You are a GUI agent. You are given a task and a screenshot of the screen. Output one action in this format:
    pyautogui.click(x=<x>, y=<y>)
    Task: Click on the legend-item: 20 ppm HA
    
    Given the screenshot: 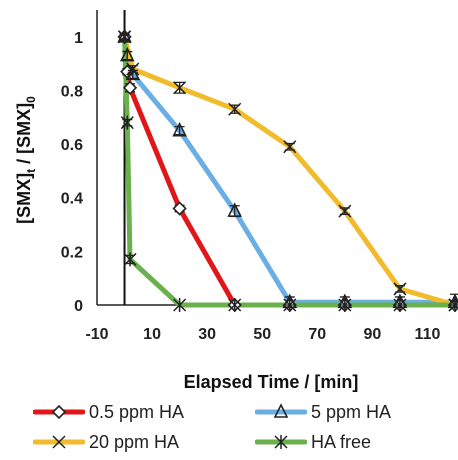 What is the action you would take?
    pyautogui.click(x=106, y=442)
    